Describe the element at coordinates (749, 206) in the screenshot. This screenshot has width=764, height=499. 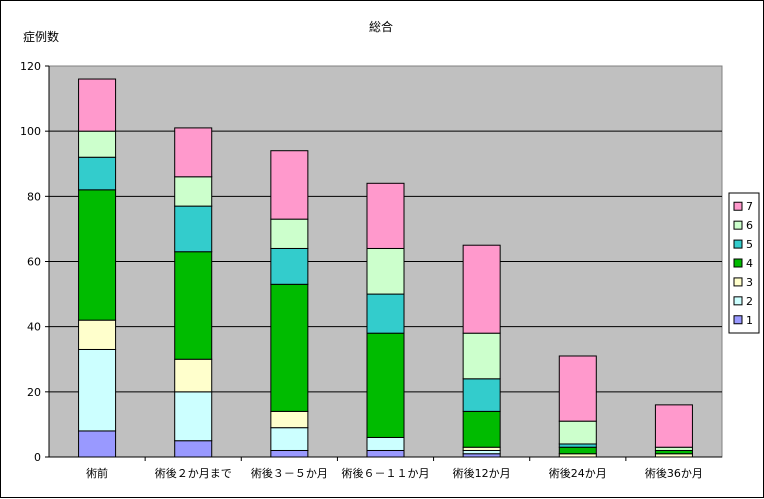
I see `legend-label: 7` at that location.